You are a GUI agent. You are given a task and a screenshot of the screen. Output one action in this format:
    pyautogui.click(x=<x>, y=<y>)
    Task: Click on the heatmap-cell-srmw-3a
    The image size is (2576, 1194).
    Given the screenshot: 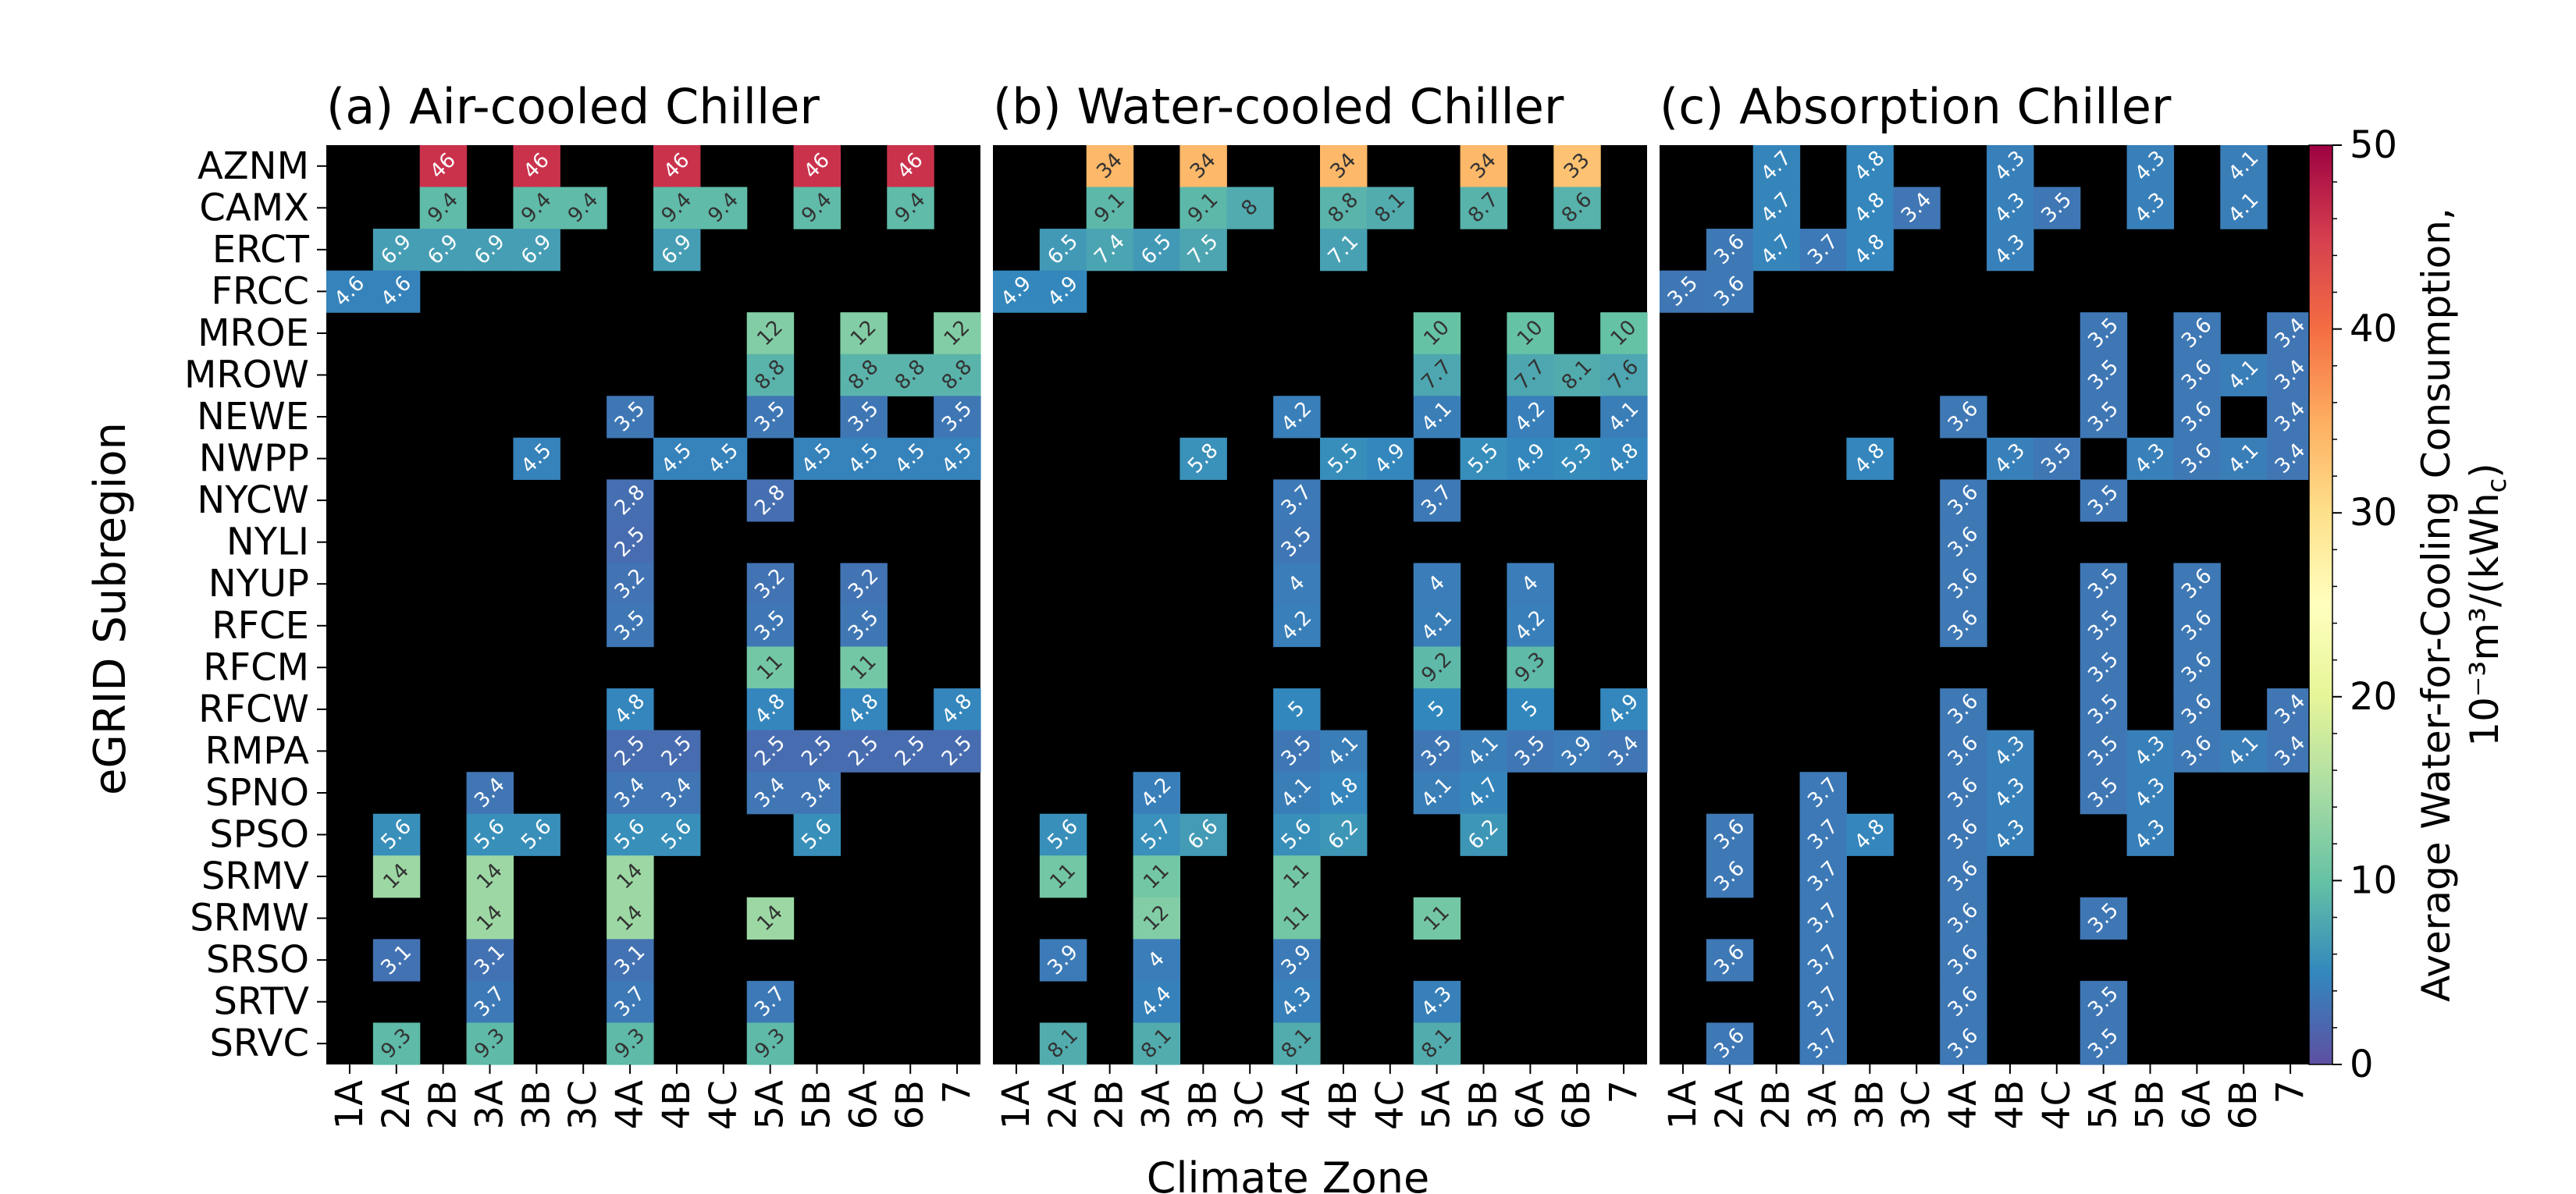 What is the action you would take?
    pyautogui.click(x=1823, y=919)
    